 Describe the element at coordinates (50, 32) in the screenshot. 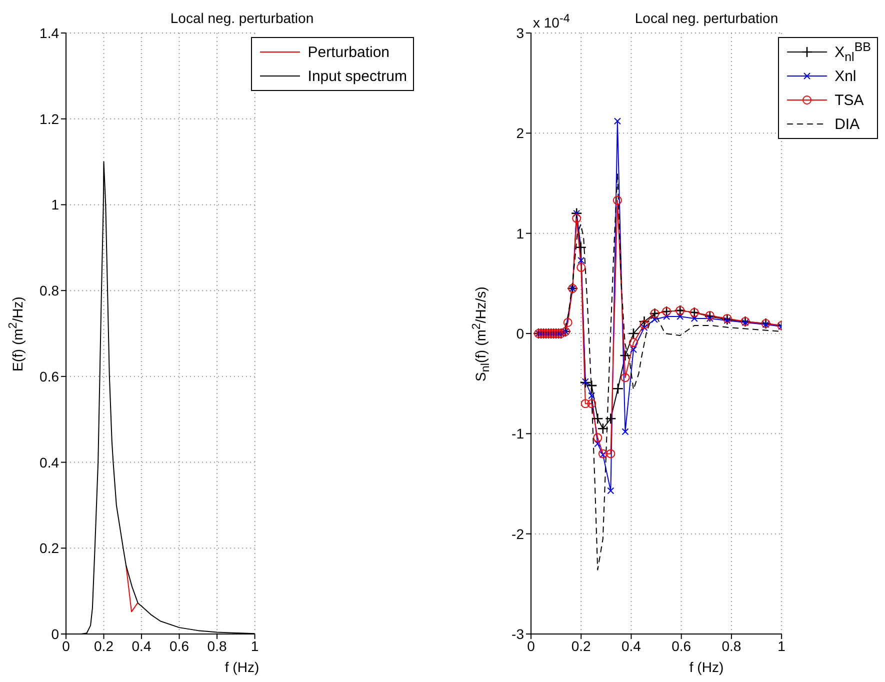

I see `y-tick-label: 1.4` at that location.